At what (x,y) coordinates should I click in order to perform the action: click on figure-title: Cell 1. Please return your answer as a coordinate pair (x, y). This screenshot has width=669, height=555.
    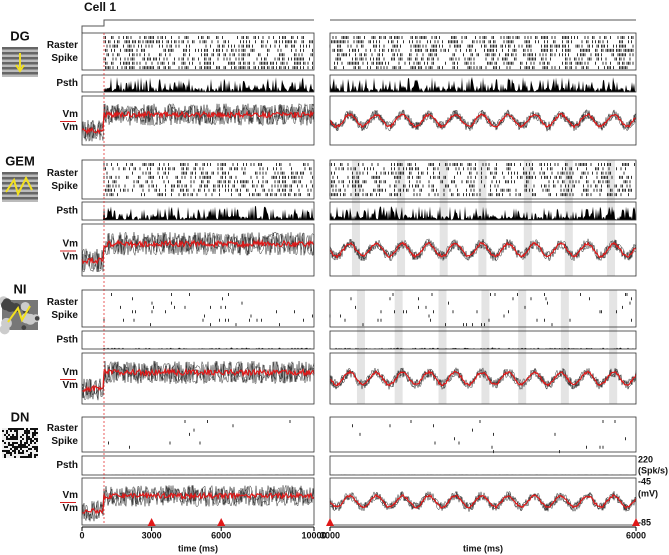
    Looking at the image, I should click on (100, 7).